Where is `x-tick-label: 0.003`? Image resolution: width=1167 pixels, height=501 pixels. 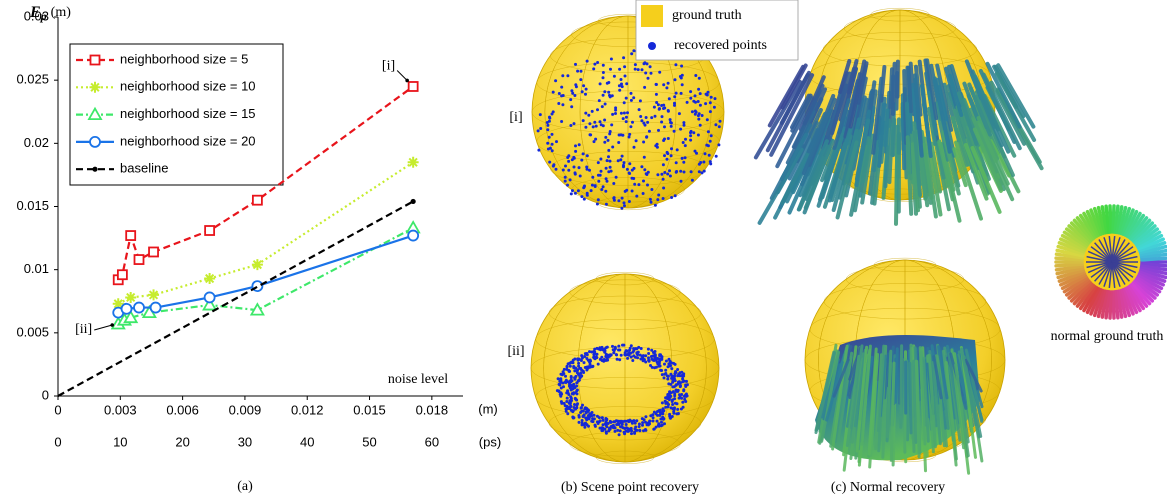 x-tick-label: 0.003 is located at coordinates (120, 409).